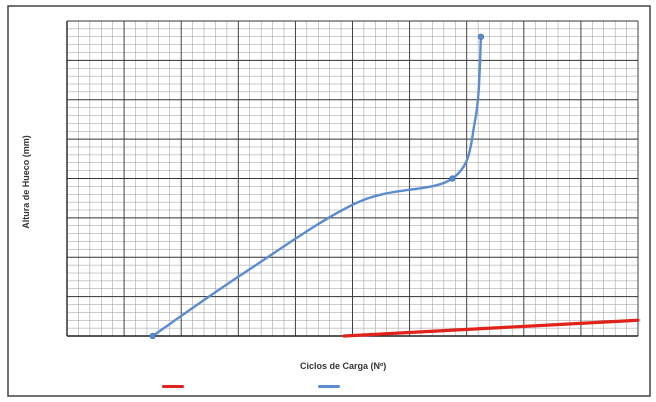 The height and width of the screenshot is (402, 656). Describe the element at coordinates (26, 182) in the screenshot. I see `y-axis-label-text: Altura de Hueco (mm)` at that location.